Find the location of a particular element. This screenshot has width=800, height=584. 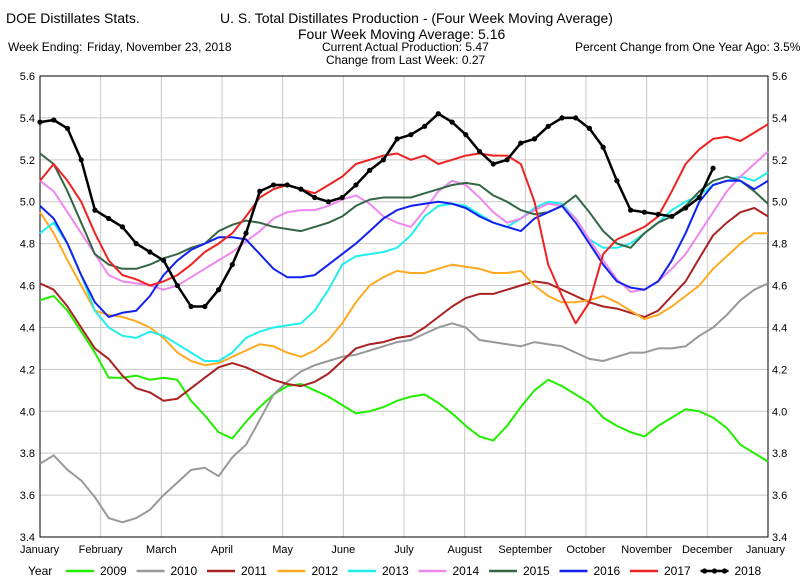

y-tick-label-left: 5.4 is located at coordinates (27, 119).